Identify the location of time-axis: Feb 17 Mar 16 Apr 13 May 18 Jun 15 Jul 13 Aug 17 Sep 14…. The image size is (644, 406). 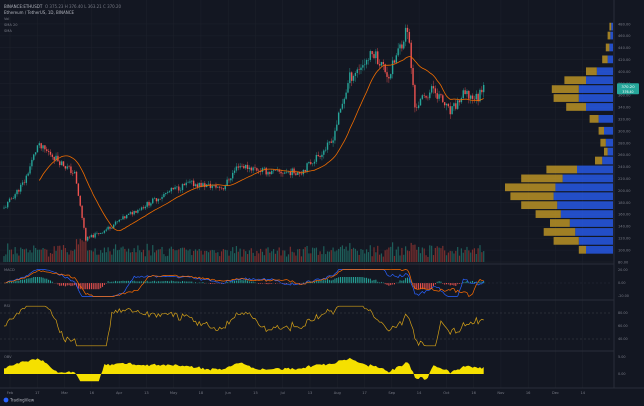
(296, 393).